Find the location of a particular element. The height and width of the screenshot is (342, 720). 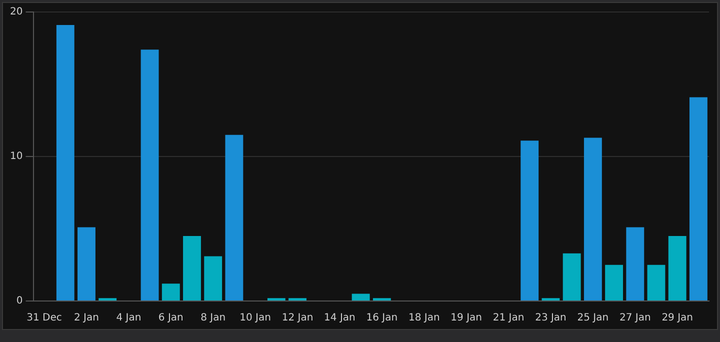

x-tick-label: 25 Jan is located at coordinates (593, 318).